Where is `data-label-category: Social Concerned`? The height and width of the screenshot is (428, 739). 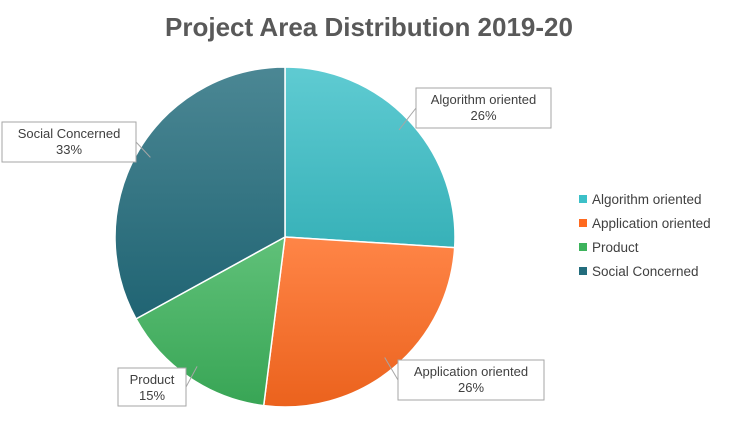
data-label-category: Social Concerned is located at coordinates (69, 133).